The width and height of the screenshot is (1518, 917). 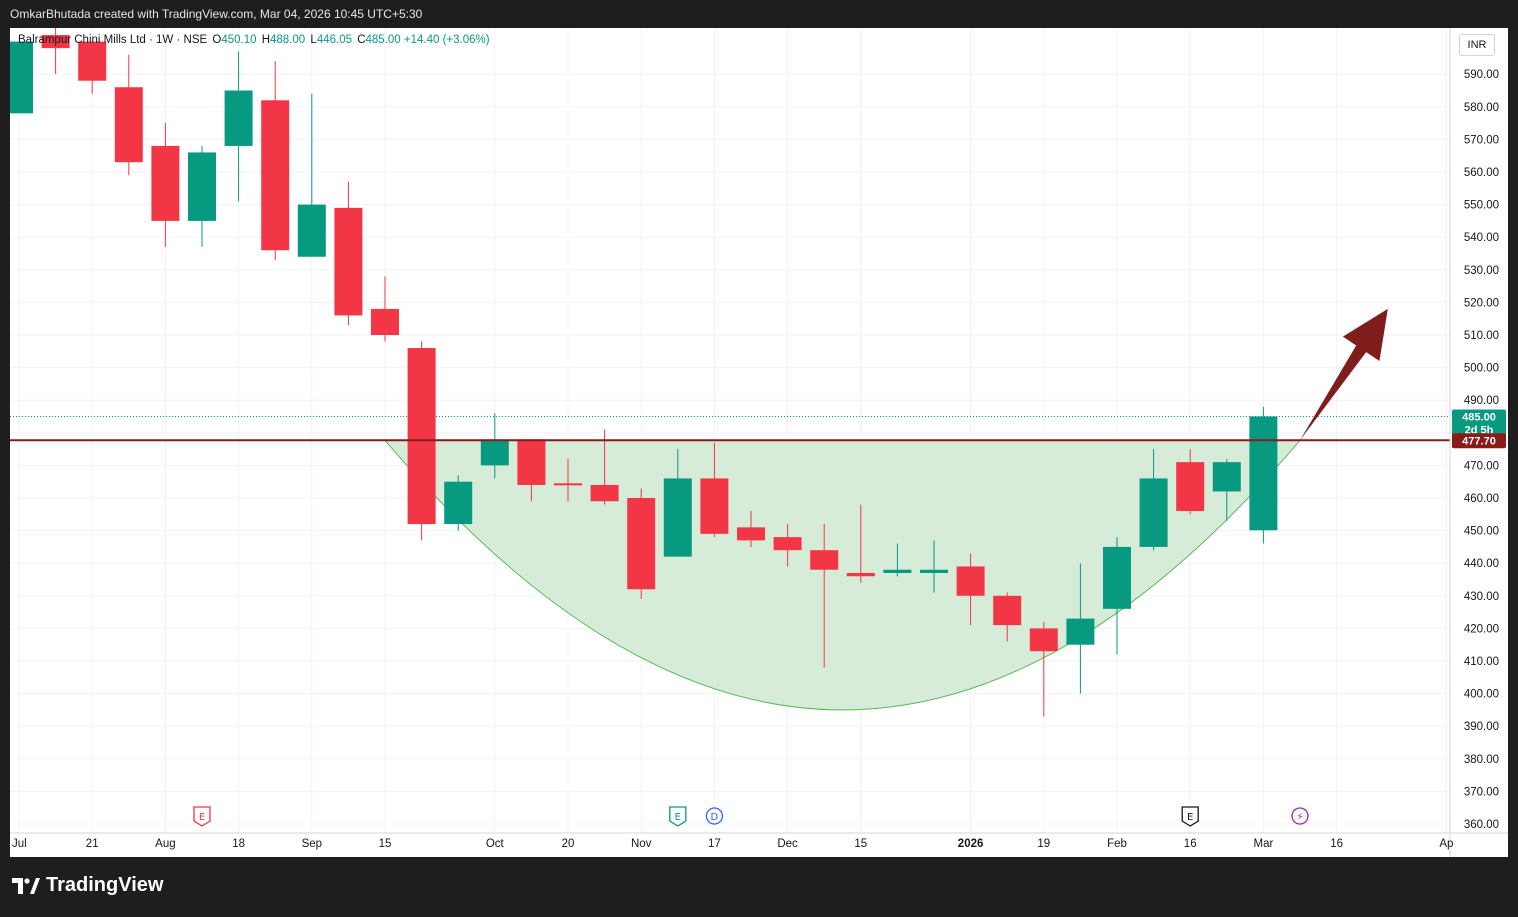 What do you see at coordinates (1481, 466) in the screenshot?
I see `price-tick-label: 470.00` at bounding box center [1481, 466].